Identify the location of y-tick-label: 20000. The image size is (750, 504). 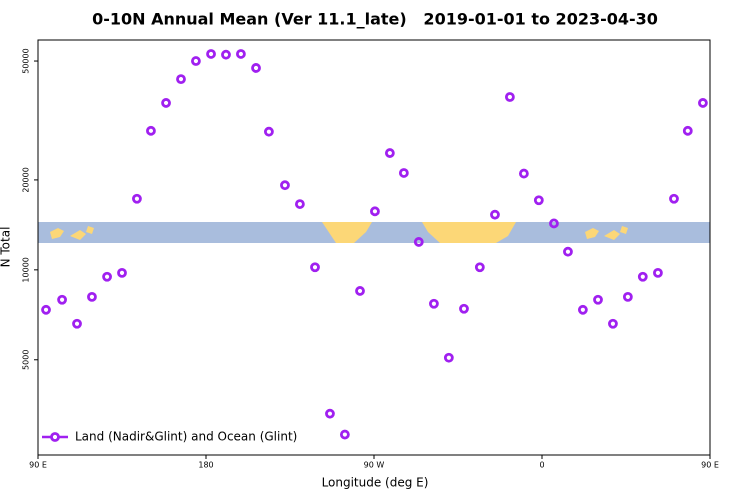
(26, 179).